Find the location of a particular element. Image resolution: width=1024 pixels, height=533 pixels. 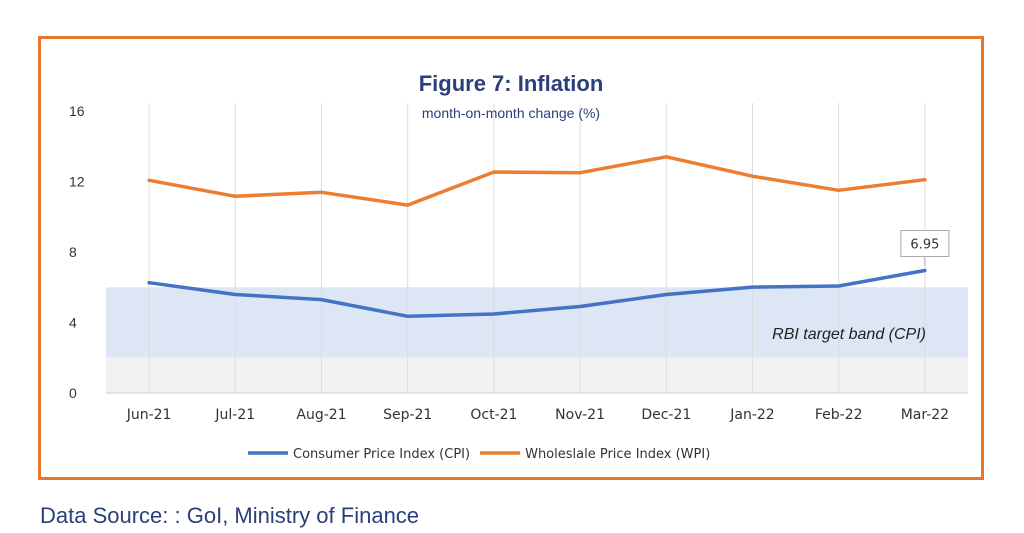

y-tick-8: 8 is located at coordinates (73, 252).